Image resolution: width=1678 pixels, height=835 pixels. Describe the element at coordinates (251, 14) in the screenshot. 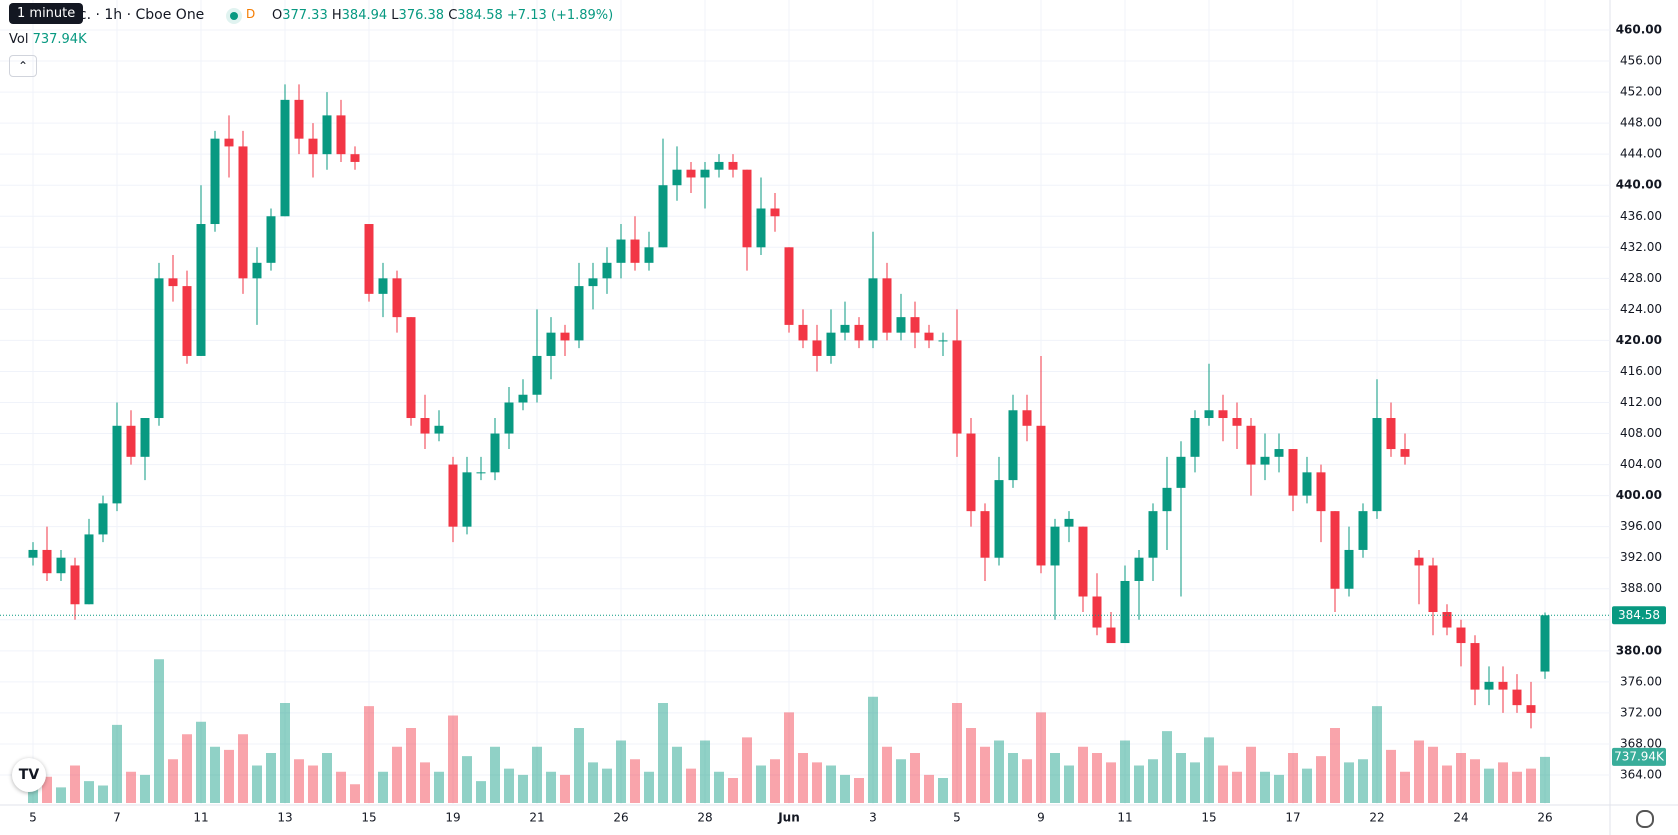

I see `badge: D` at that location.